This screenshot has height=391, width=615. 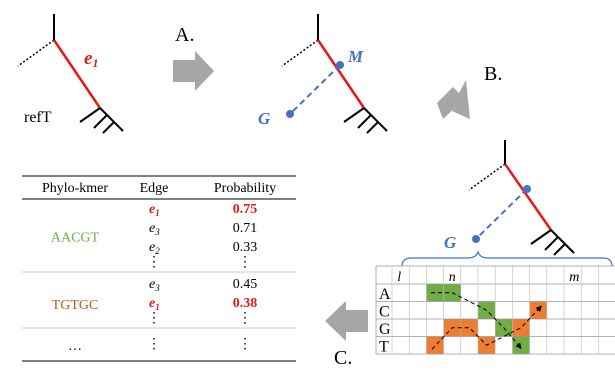 What do you see at coordinates (384, 347) in the screenshot?
I see `grid-row-label: T` at bounding box center [384, 347].